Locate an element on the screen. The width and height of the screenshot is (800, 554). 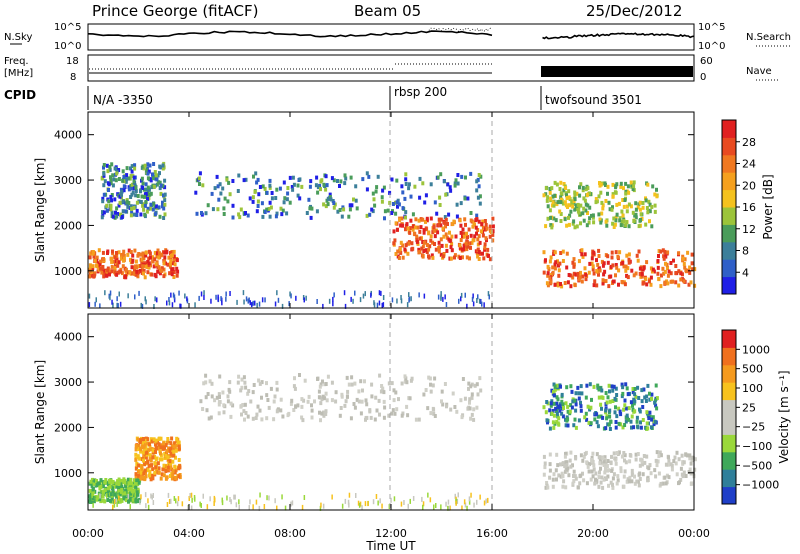
freq-axis-top: 18 is located at coordinates (72, 61).